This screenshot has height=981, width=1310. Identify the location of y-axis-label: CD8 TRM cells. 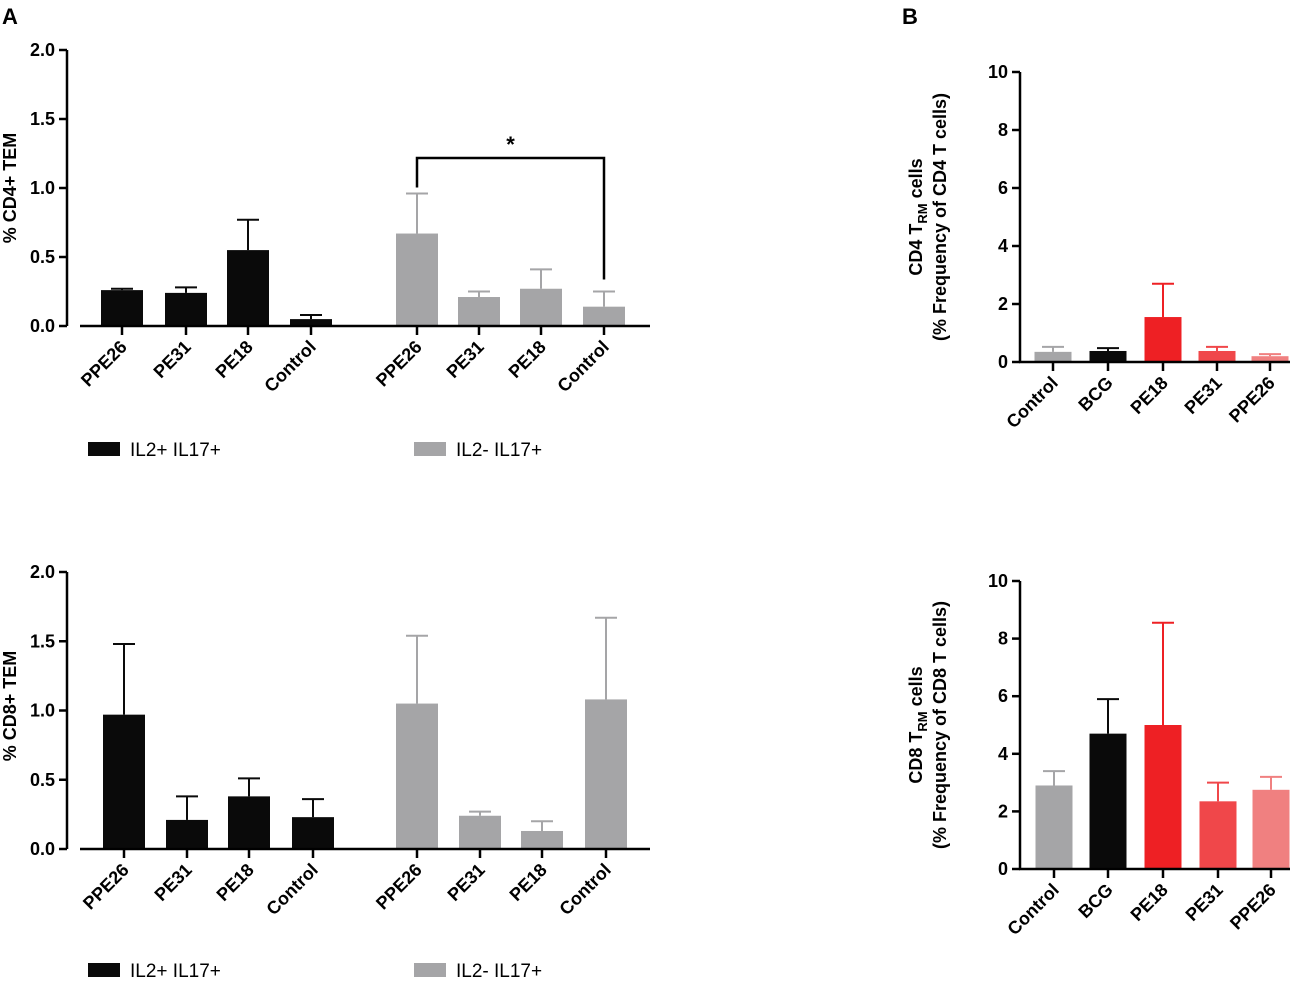
(918, 724).